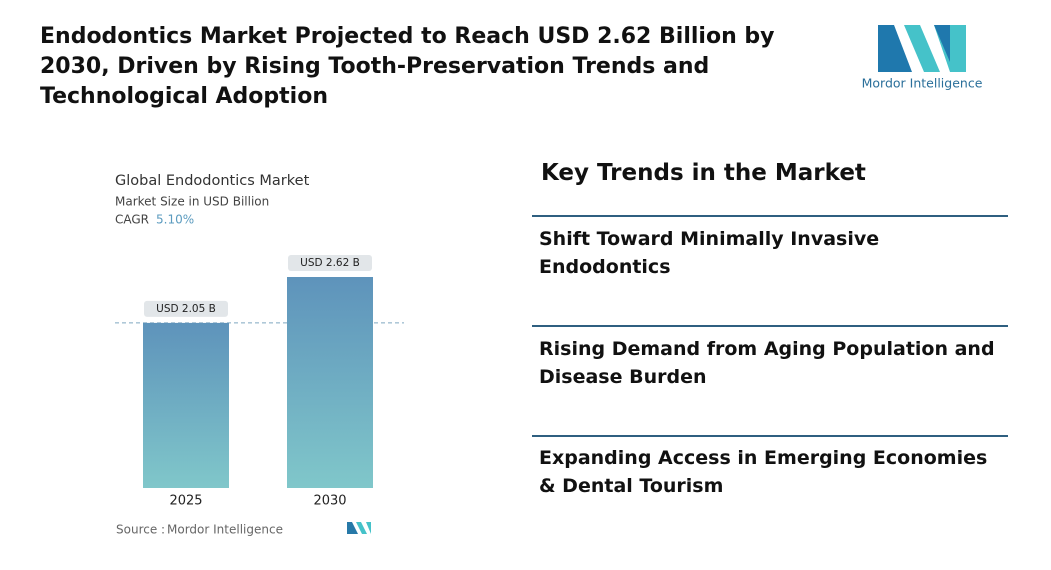 This screenshot has width=1051, height=570. I want to click on chart-subtitle: Market Size in USD Billion, so click(192, 202).